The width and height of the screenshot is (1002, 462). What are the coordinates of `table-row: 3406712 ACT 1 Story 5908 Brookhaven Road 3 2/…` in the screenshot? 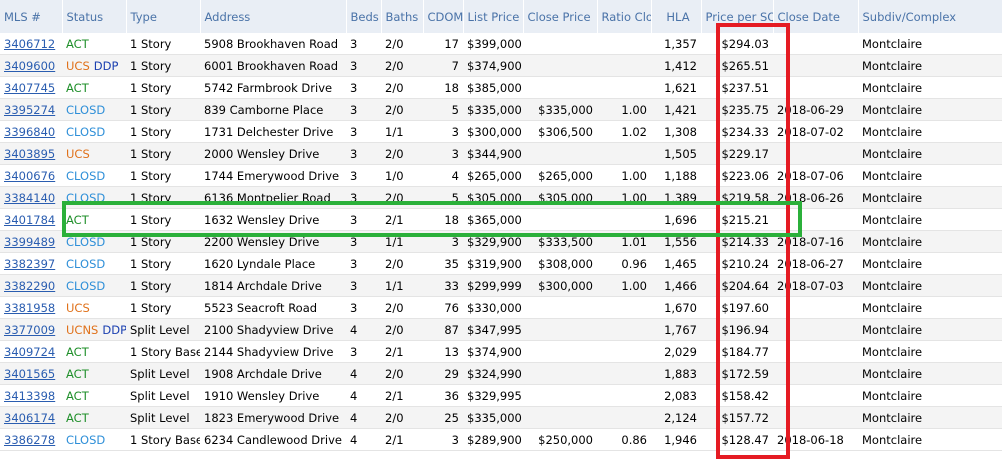 It's located at (501, 44).